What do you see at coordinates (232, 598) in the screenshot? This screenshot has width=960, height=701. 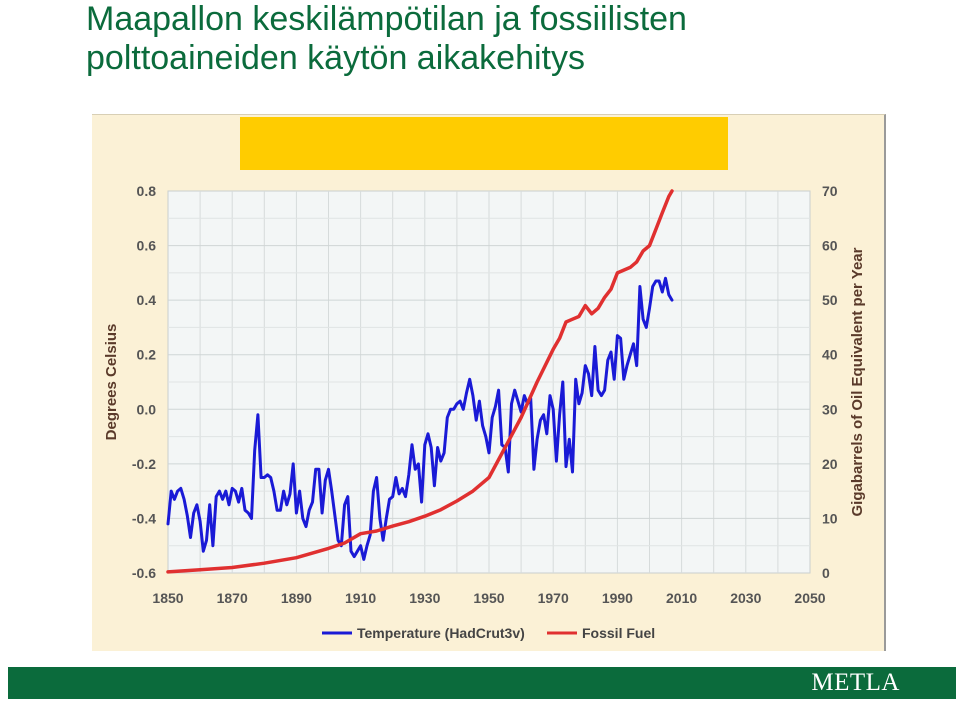 I see `x-tick-label: 1870` at bounding box center [232, 598].